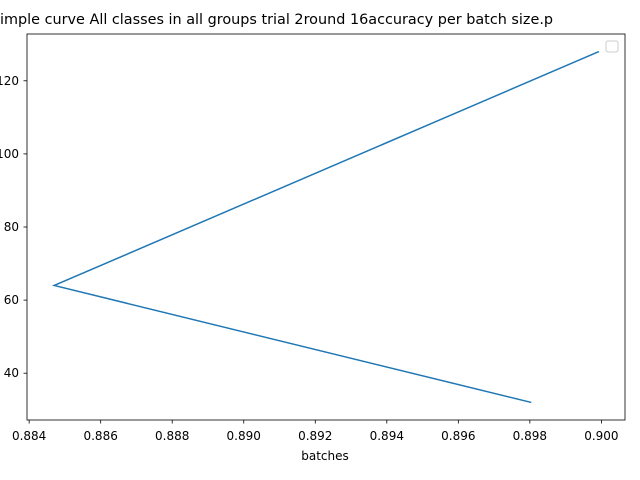  What do you see at coordinates (29, 436) in the screenshot?
I see `x-tick-label: 0.884` at bounding box center [29, 436].